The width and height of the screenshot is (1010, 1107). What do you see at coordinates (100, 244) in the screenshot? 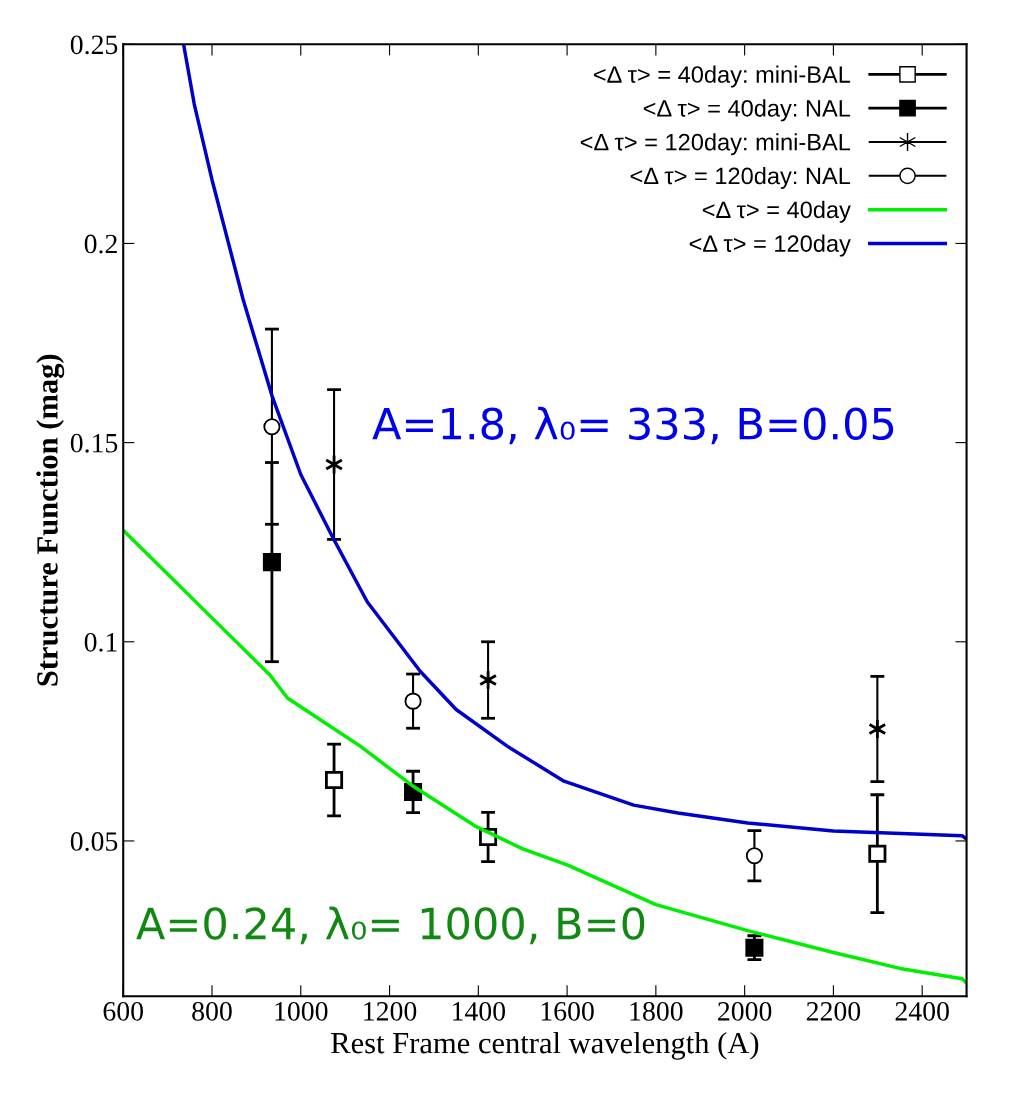
I see `y-tick-label: 0.2` at bounding box center [100, 244].